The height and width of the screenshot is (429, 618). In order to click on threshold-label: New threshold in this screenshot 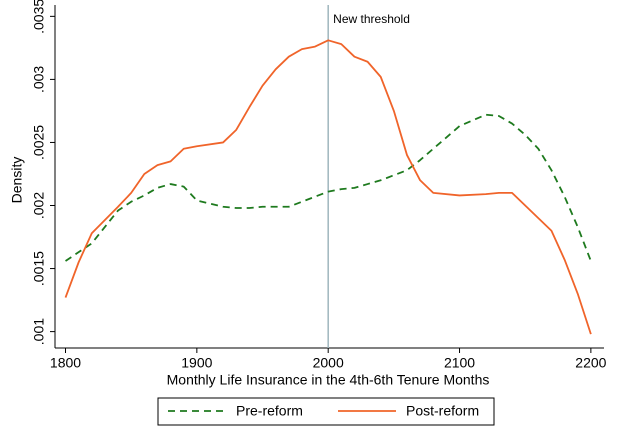, I will do `click(371, 19)`.